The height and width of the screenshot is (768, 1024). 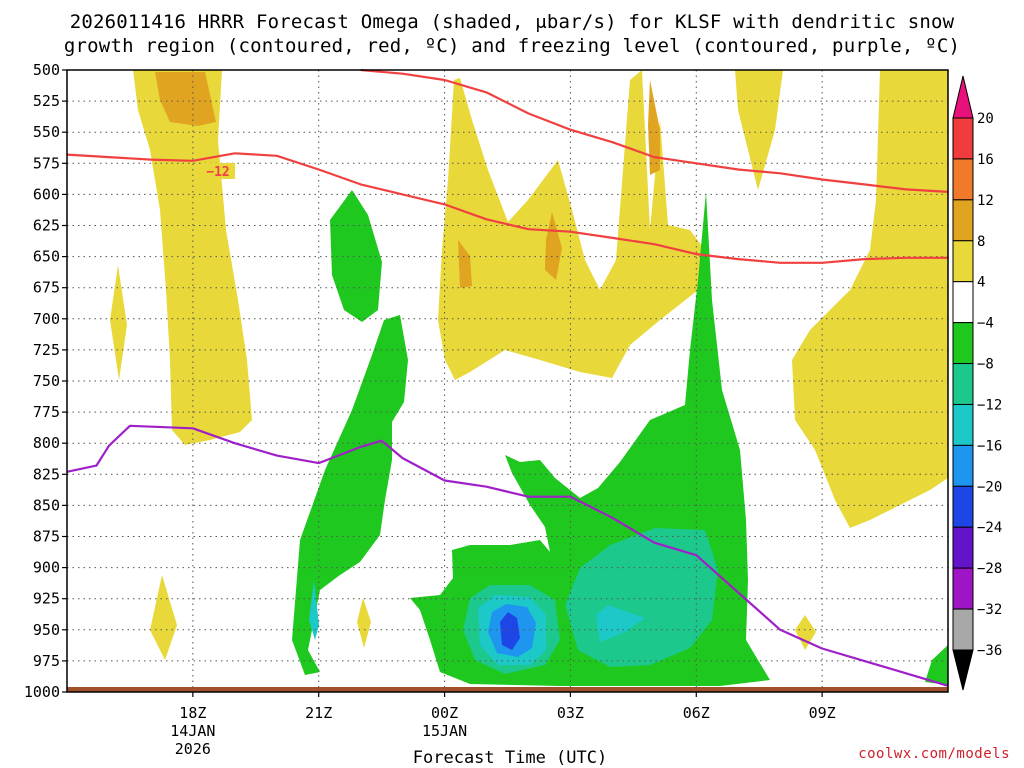 I want to click on colorbar-label: −36, so click(x=989, y=651).